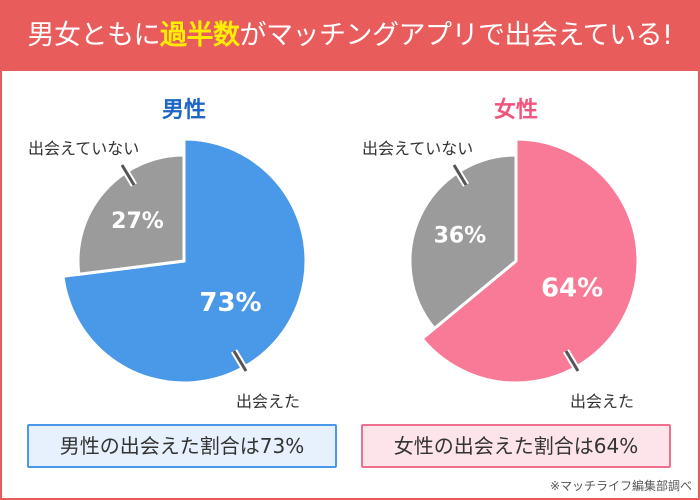  I want to click on male-met-percent: 73%, so click(230, 303).